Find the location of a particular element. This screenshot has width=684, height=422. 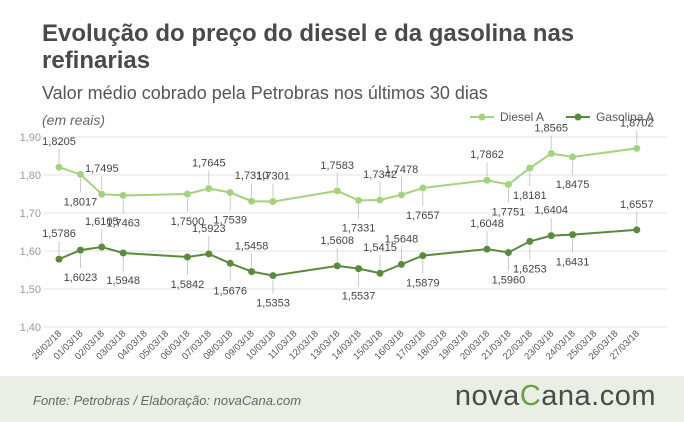

data-label: 1,5879 is located at coordinates (423, 284).